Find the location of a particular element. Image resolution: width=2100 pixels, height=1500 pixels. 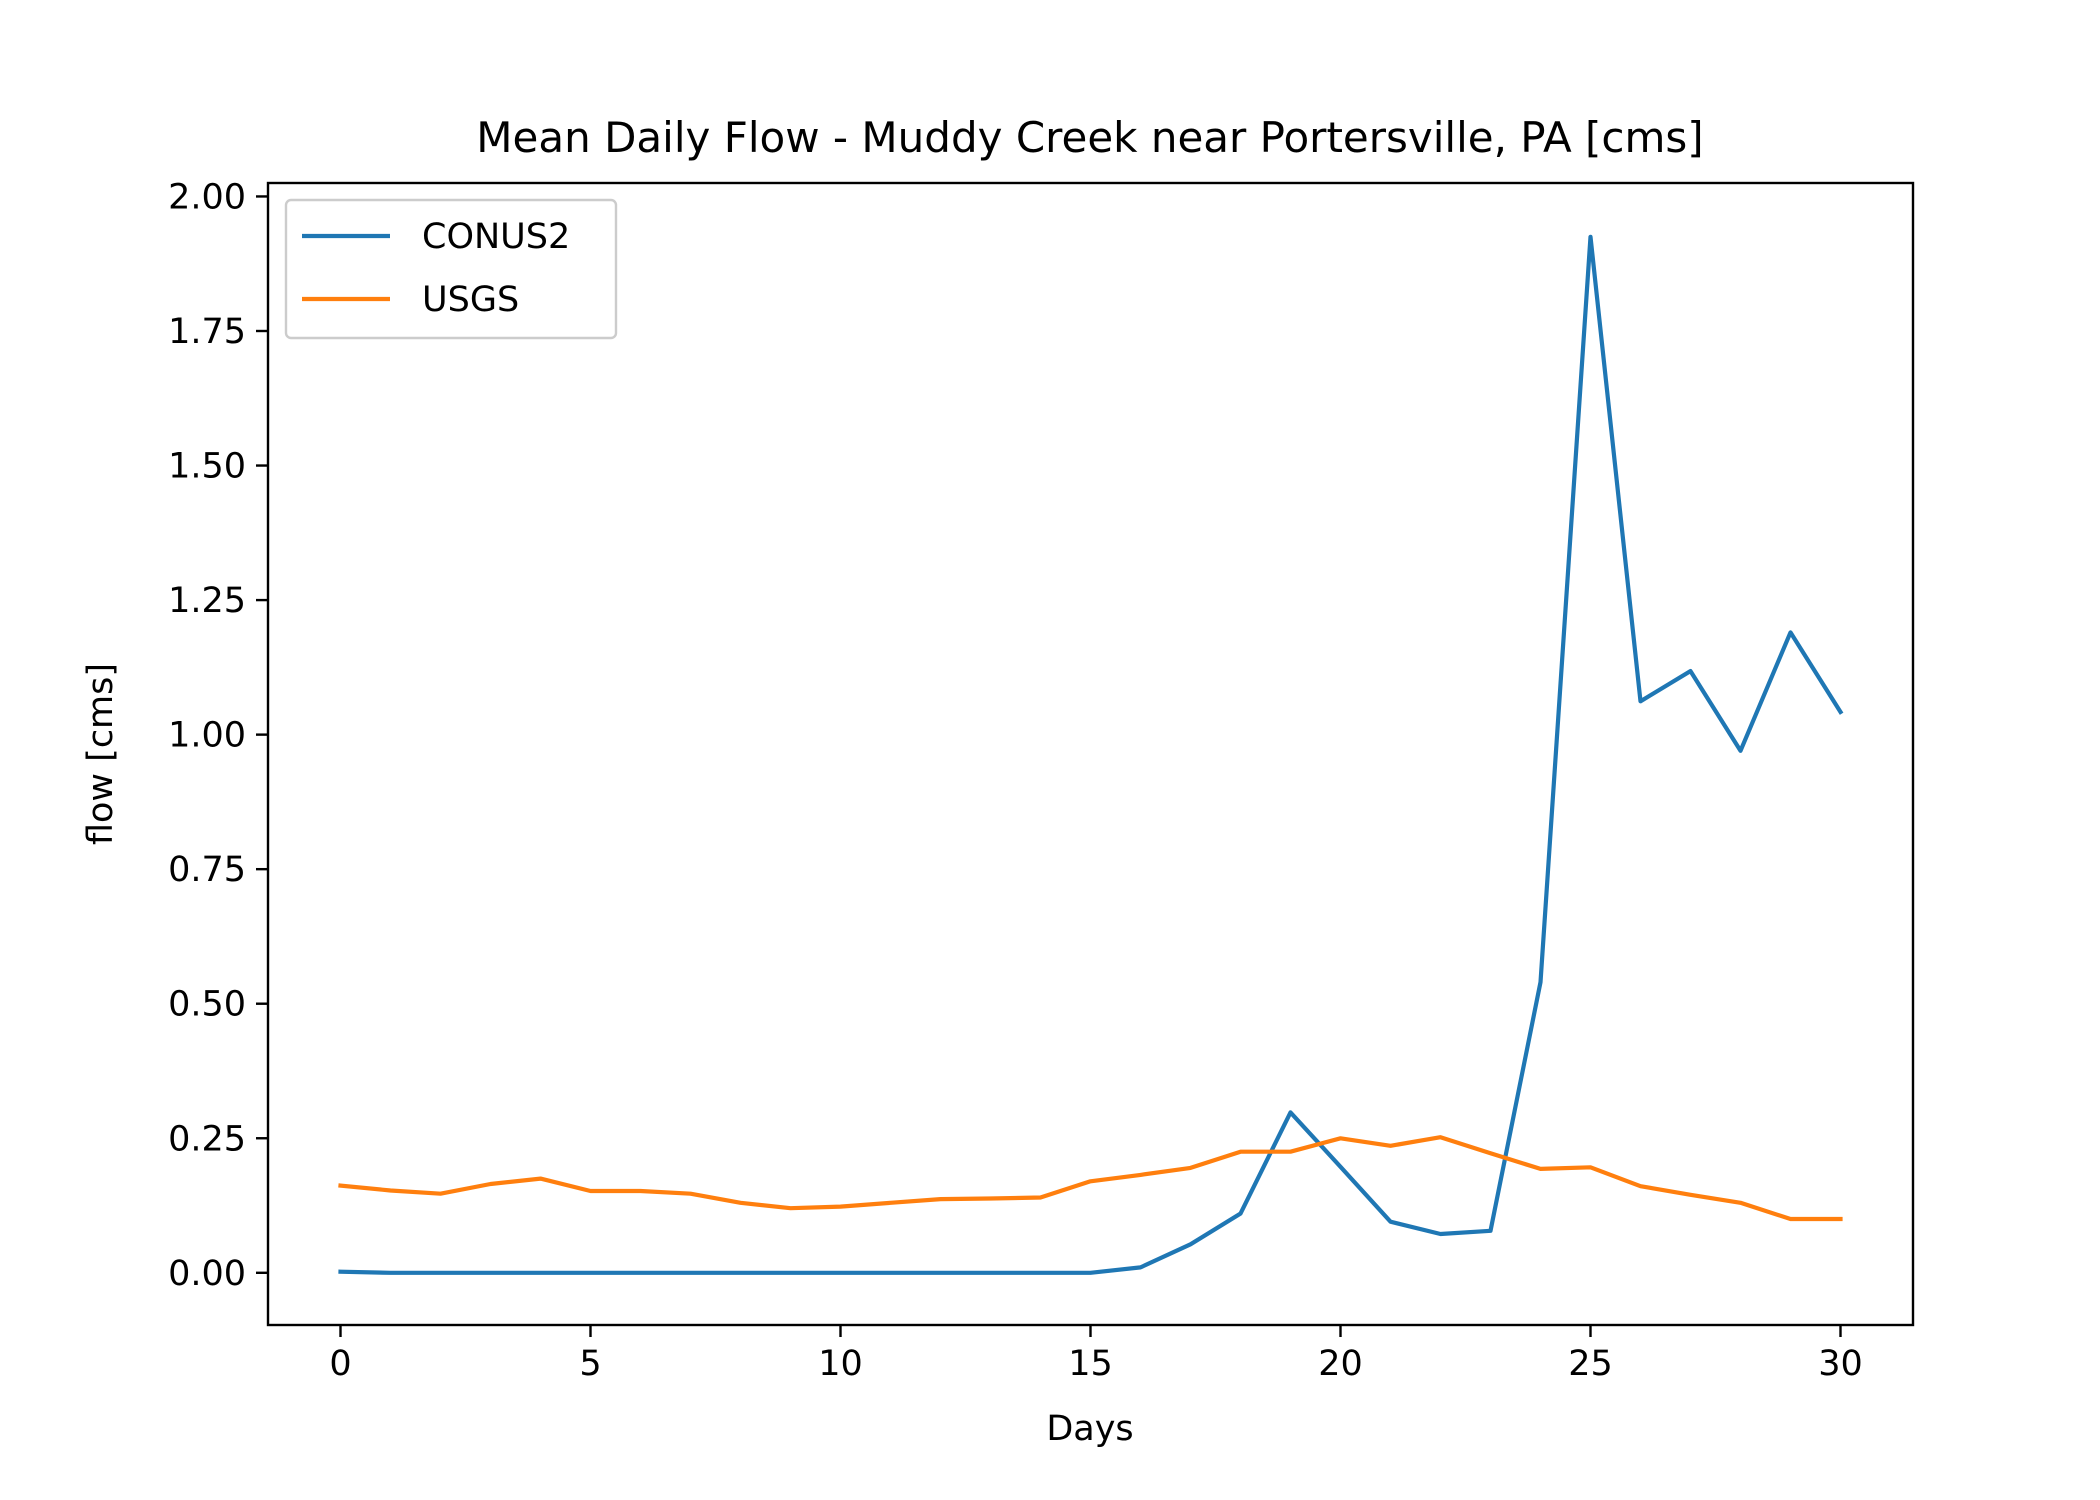

legend: CONUS2 USGS is located at coordinates (451, 269).